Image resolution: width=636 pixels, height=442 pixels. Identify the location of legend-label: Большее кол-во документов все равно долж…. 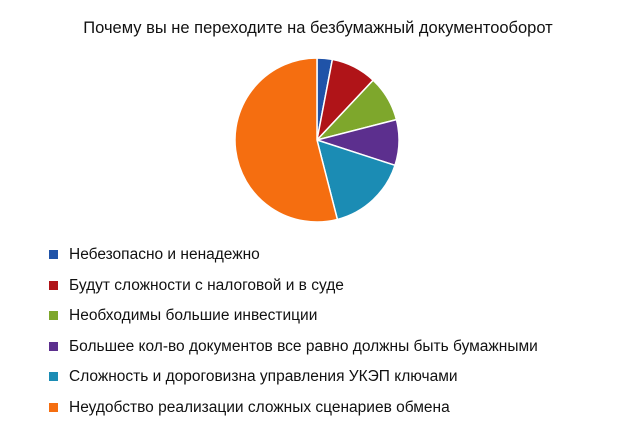
(303, 346).